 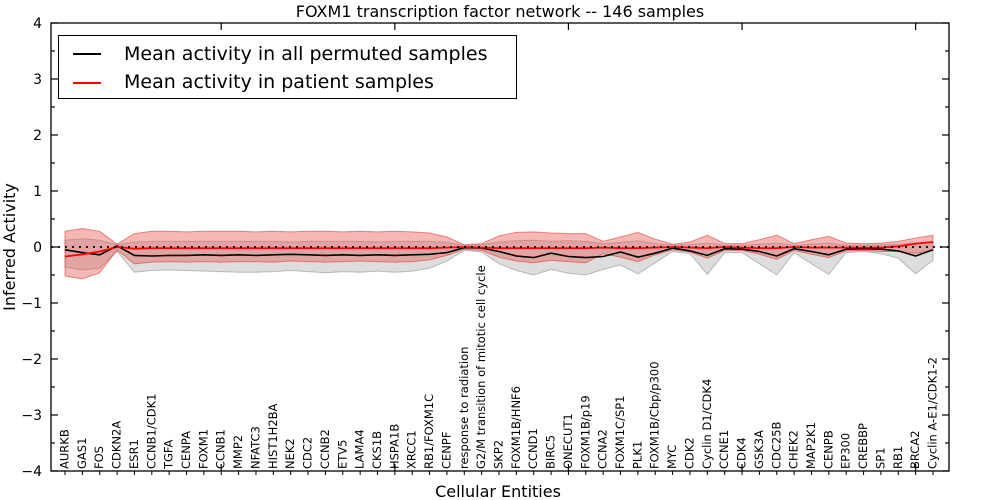 What do you see at coordinates (811, 445) in the screenshot?
I see `x-tick-label: MAP2K1` at bounding box center [811, 445].